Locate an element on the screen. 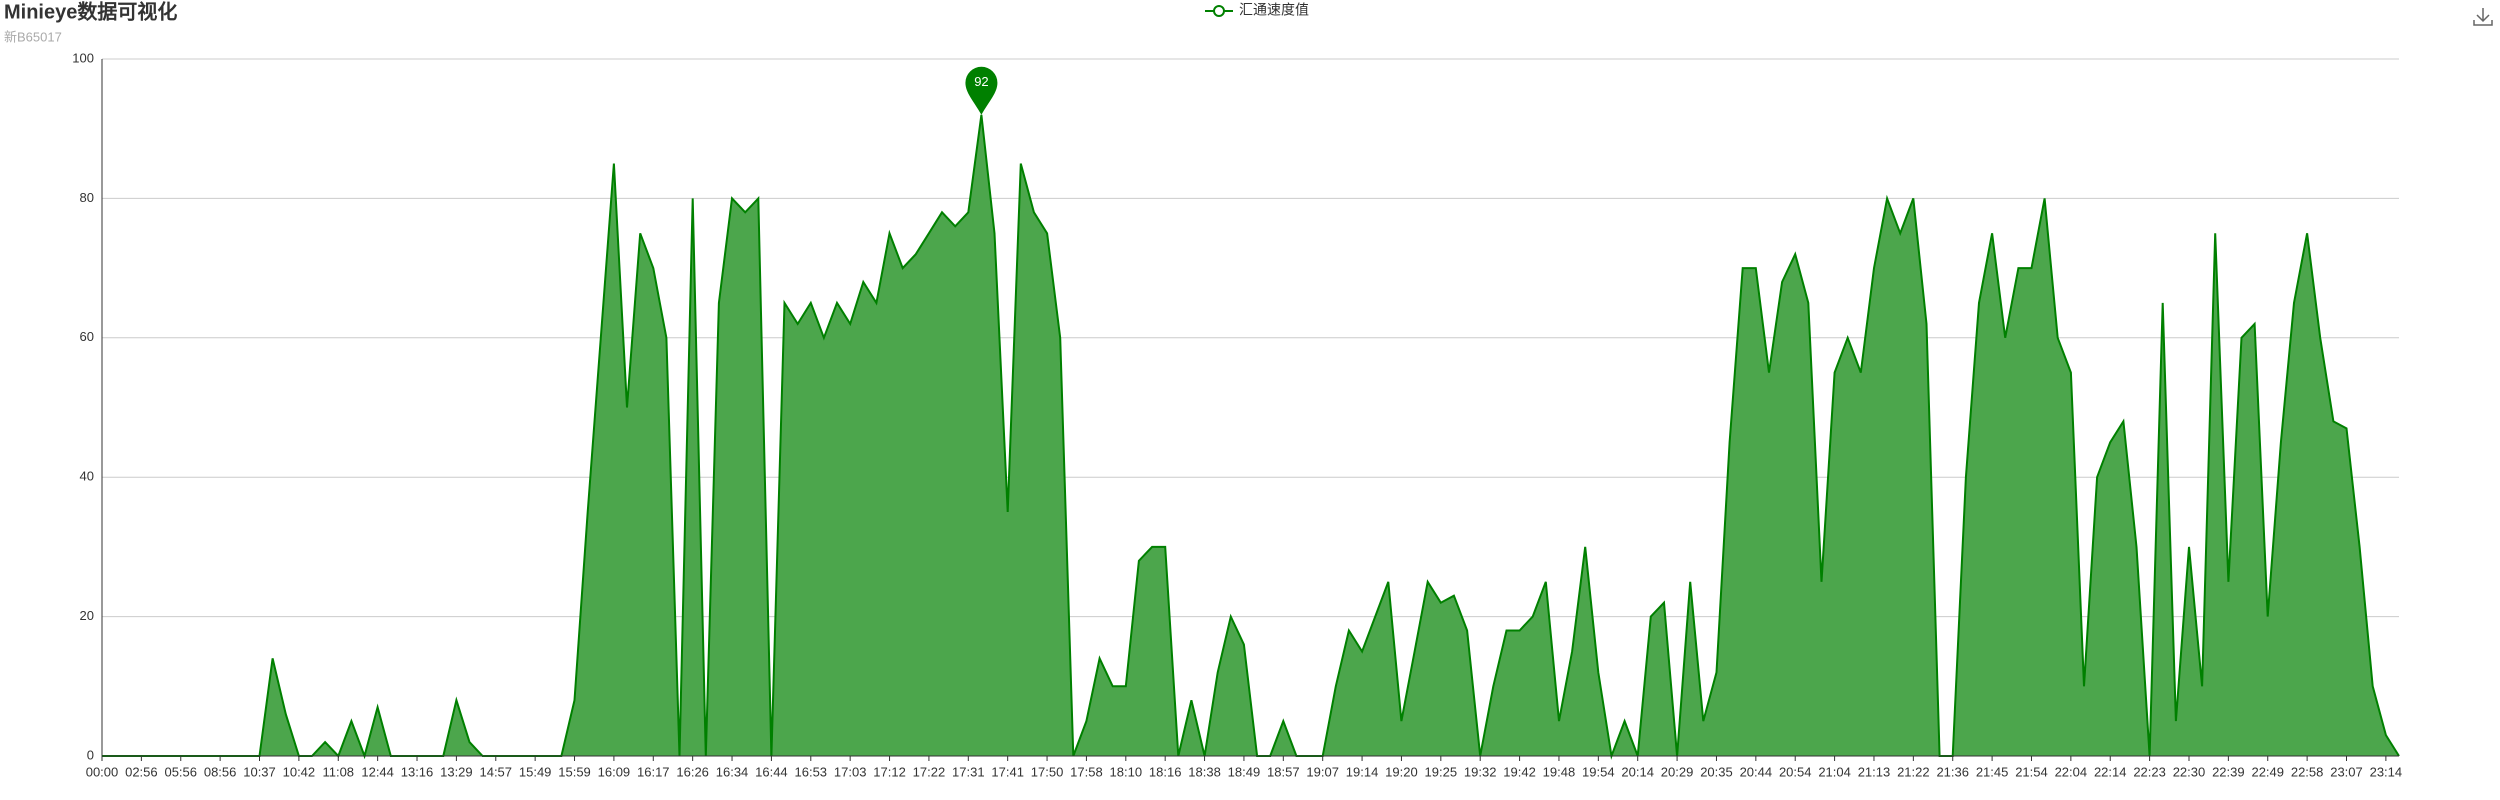  x-tick-label: 23:07 is located at coordinates (2346, 771).